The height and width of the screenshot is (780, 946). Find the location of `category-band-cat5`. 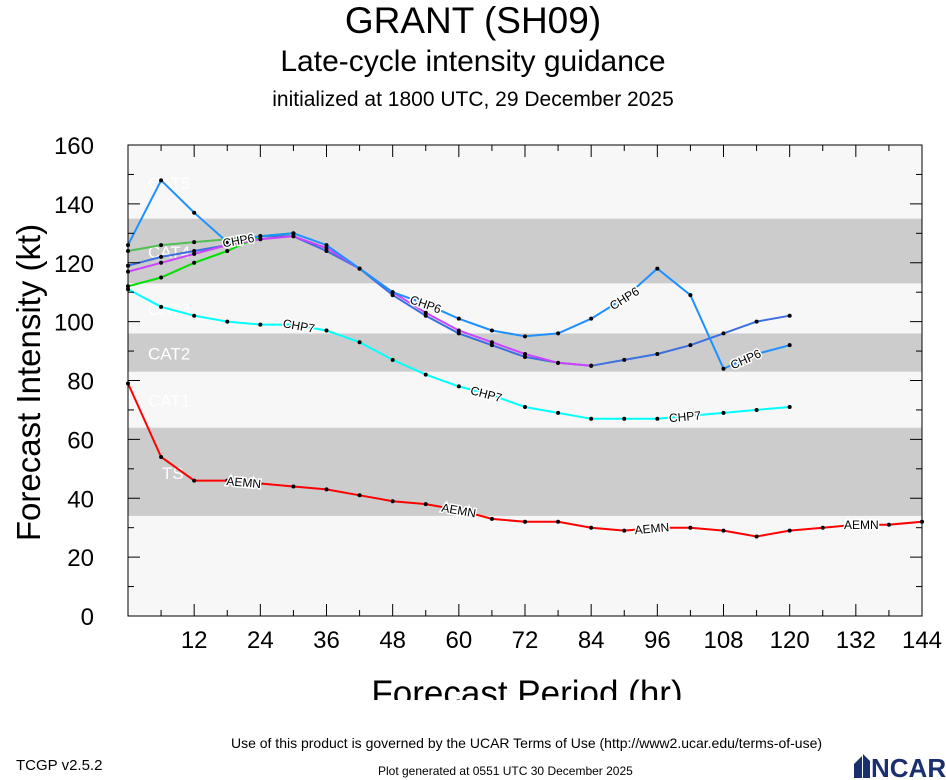

category-band-cat5 is located at coordinates (525, 182).